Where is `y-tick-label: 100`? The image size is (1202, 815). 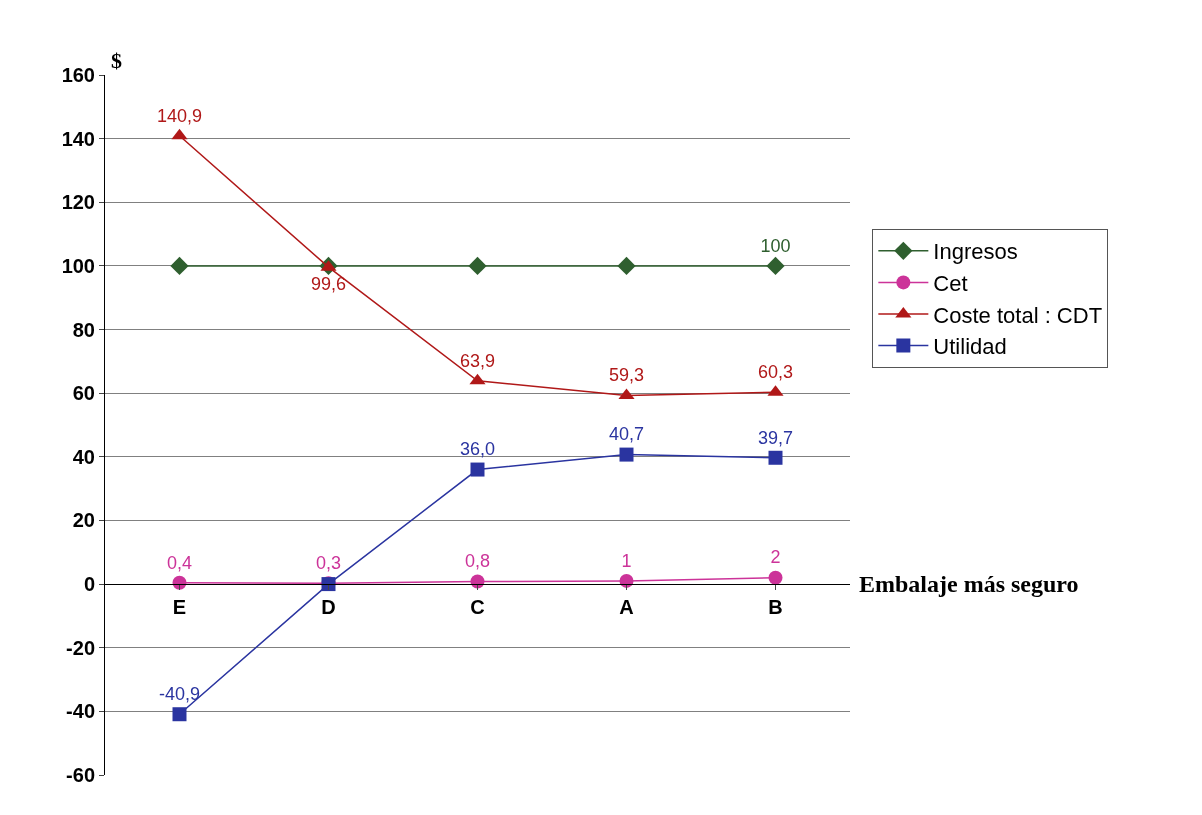 y-tick-label: 100 is located at coordinates (78, 265).